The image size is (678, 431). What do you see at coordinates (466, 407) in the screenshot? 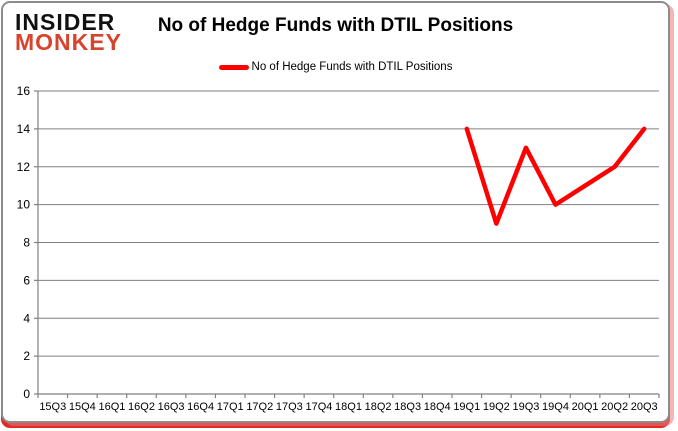
I see `svg-text: 19Q1` at bounding box center [466, 407].